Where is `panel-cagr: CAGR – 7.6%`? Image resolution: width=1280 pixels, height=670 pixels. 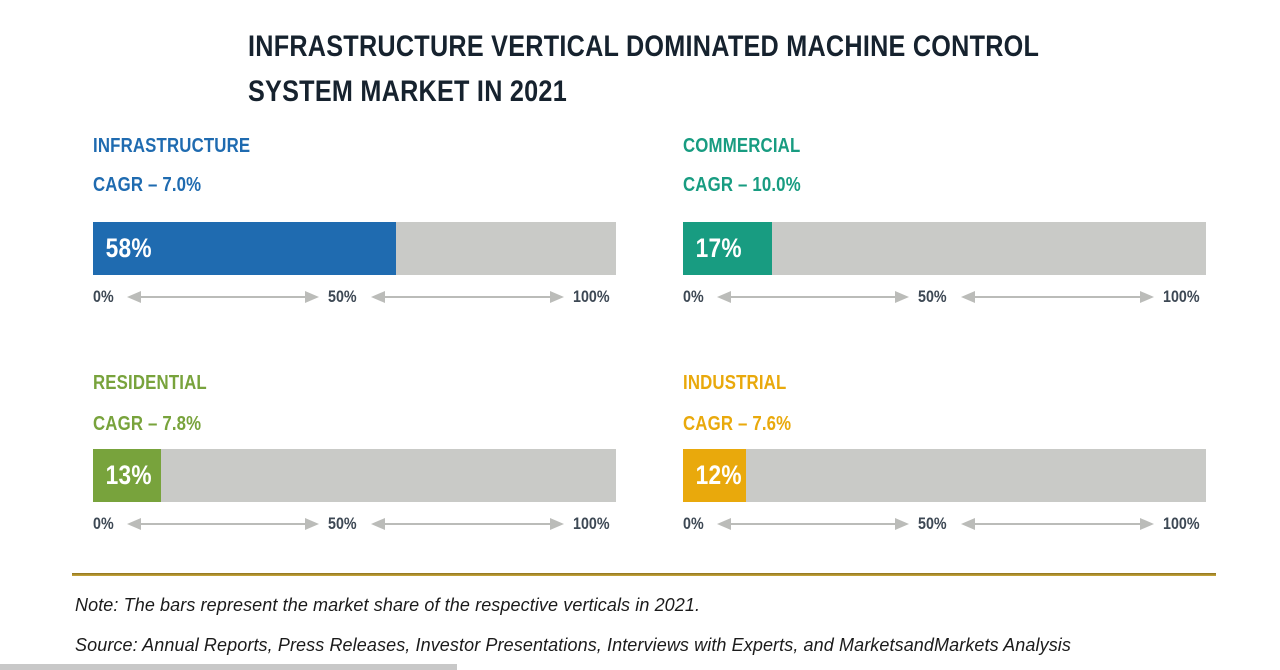
panel-cagr: CAGR – 7.6% is located at coordinates (737, 424).